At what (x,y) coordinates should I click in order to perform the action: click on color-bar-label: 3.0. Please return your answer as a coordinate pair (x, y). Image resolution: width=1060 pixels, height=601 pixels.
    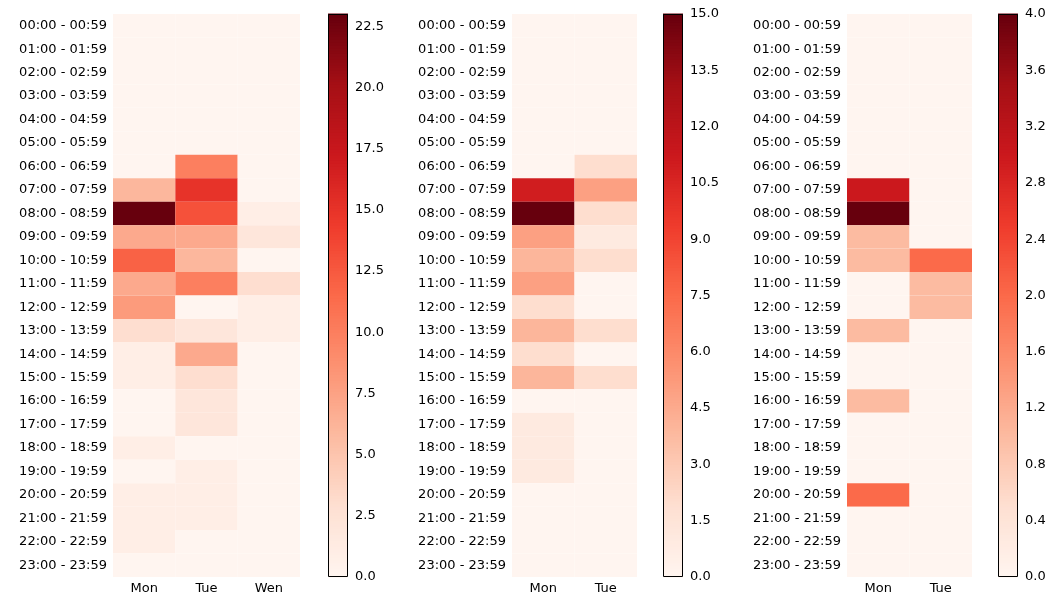
    Looking at the image, I should click on (700, 463).